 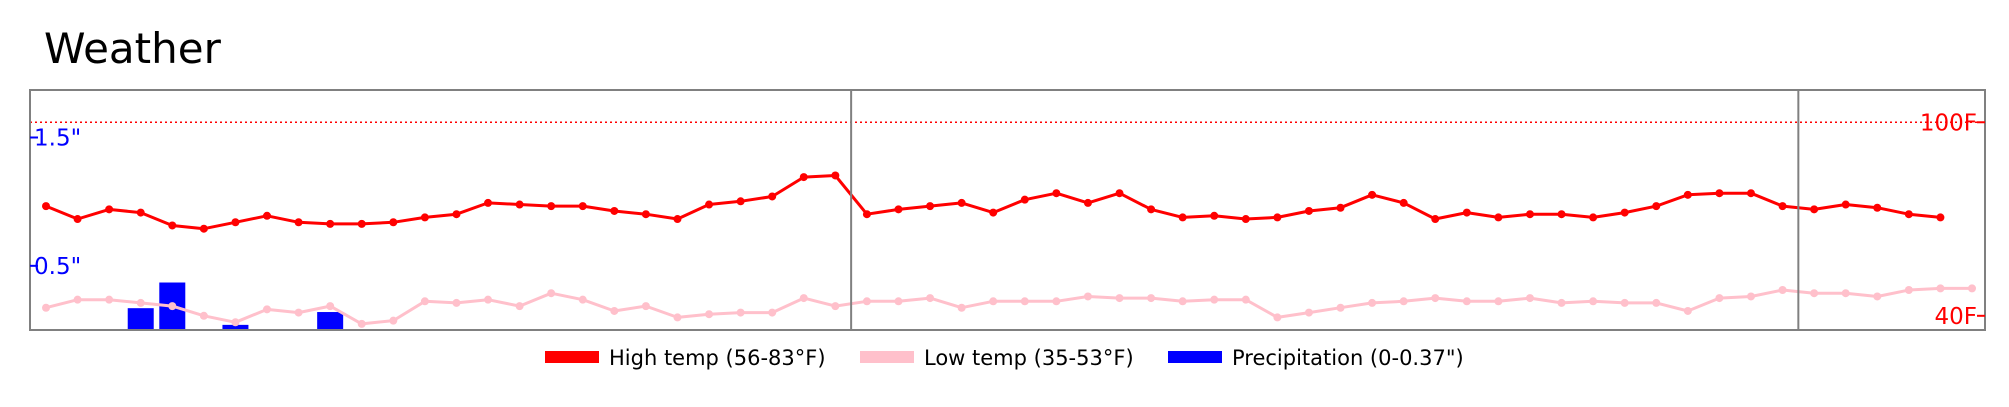 What do you see at coordinates (572, 357) in the screenshot?
I see `legend-swatch-high` at bounding box center [572, 357].